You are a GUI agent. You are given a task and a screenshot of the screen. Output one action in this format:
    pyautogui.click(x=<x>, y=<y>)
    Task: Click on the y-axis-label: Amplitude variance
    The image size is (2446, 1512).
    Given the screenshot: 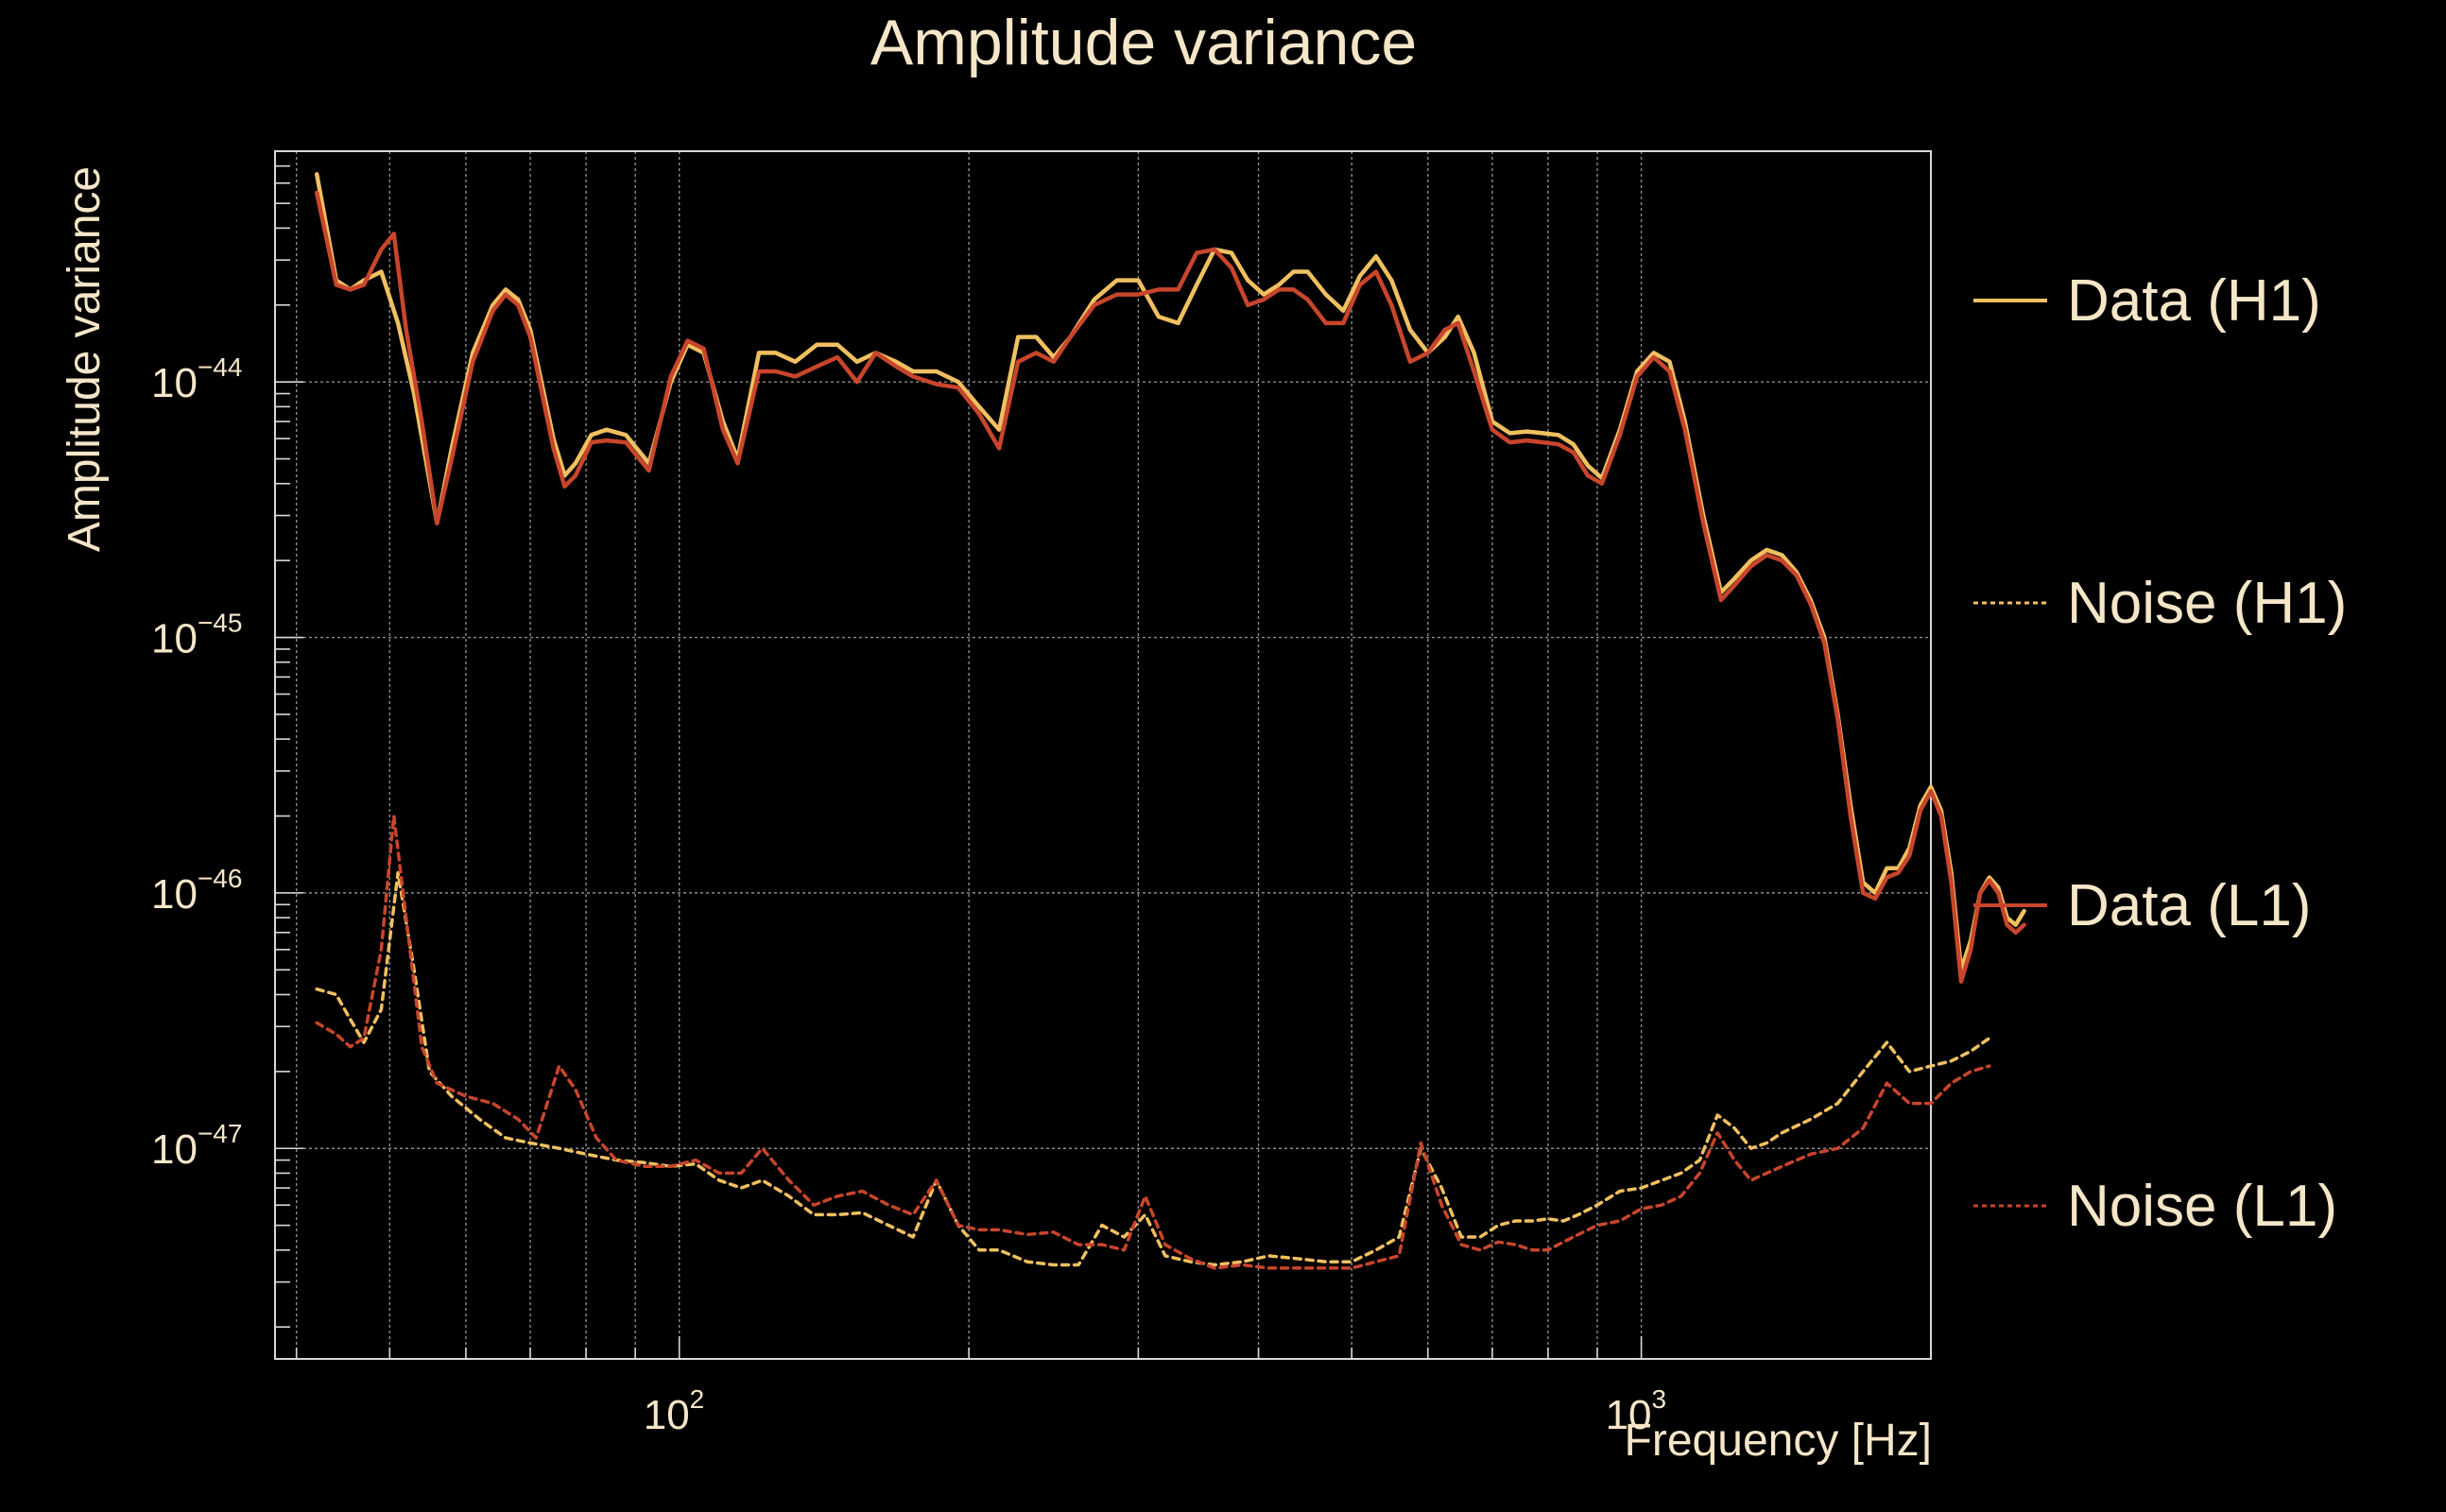 What is the action you would take?
    pyautogui.click(x=85, y=359)
    